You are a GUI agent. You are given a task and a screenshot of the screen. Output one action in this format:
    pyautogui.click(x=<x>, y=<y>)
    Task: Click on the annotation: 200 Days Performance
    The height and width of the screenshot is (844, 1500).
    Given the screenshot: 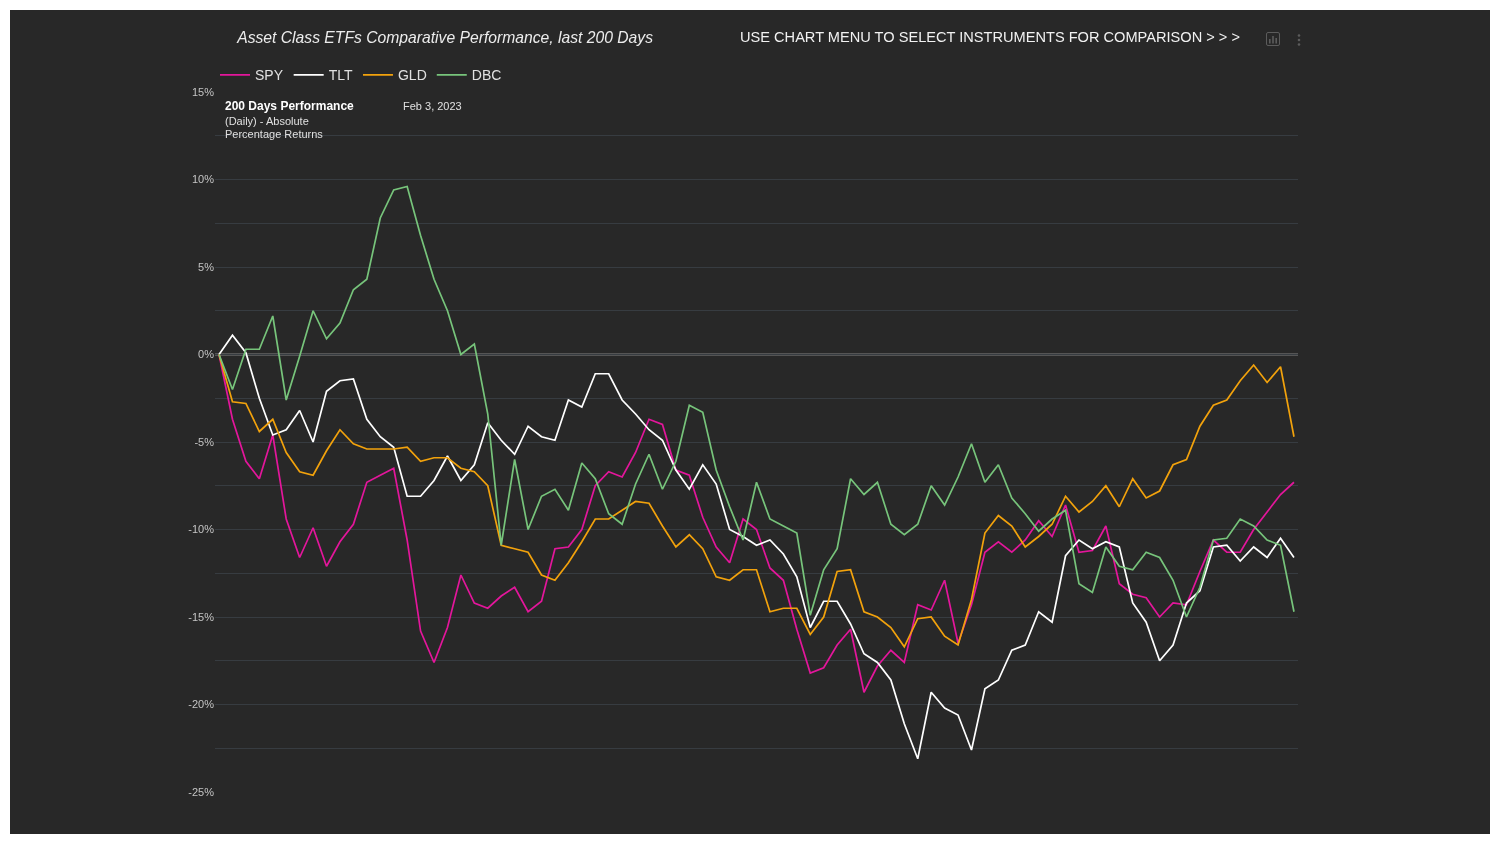 What is the action you would take?
    pyautogui.click(x=290, y=106)
    